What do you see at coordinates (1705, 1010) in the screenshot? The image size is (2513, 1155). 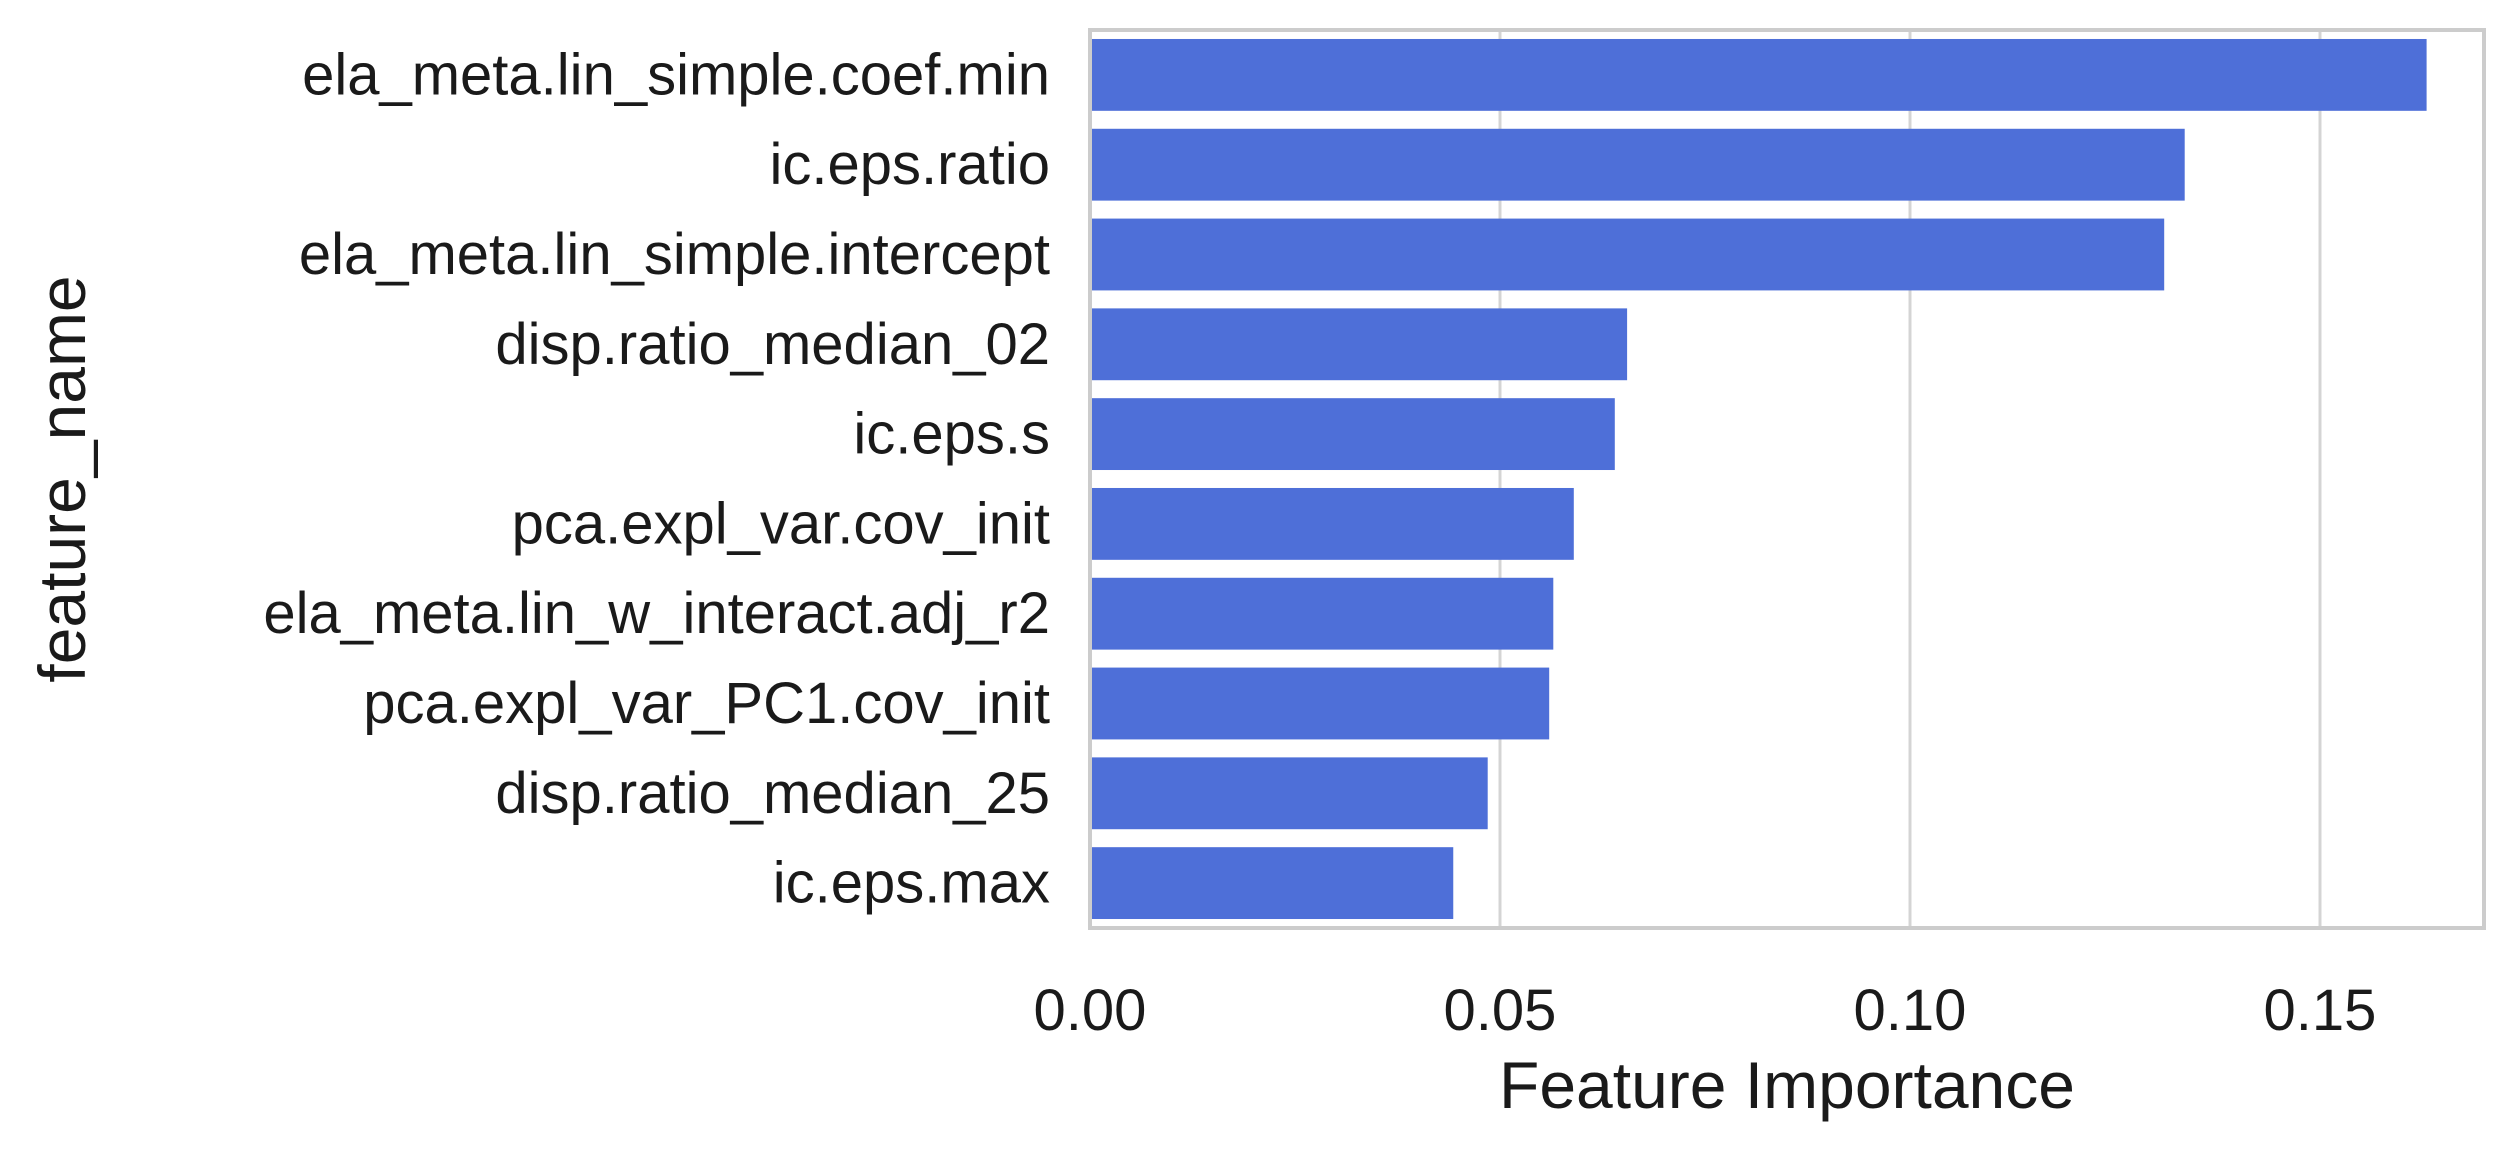 I see `x-tick-labels: 0.00 0.05 0.10 0.15` at bounding box center [1705, 1010].